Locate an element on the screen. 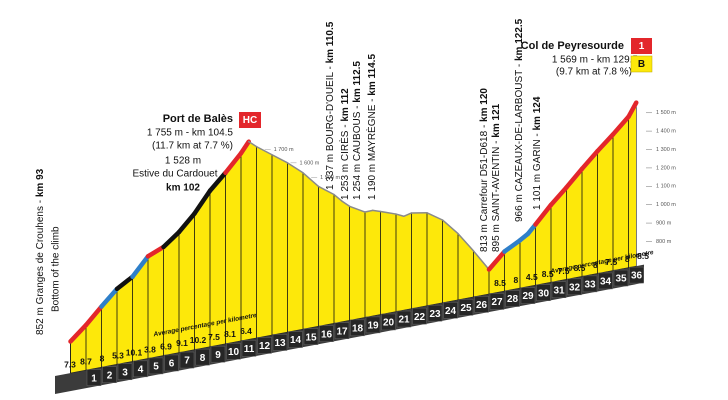 The width and height of the screenshot is (728, 400). km-label: 4 is located at coordinates (141, 369).